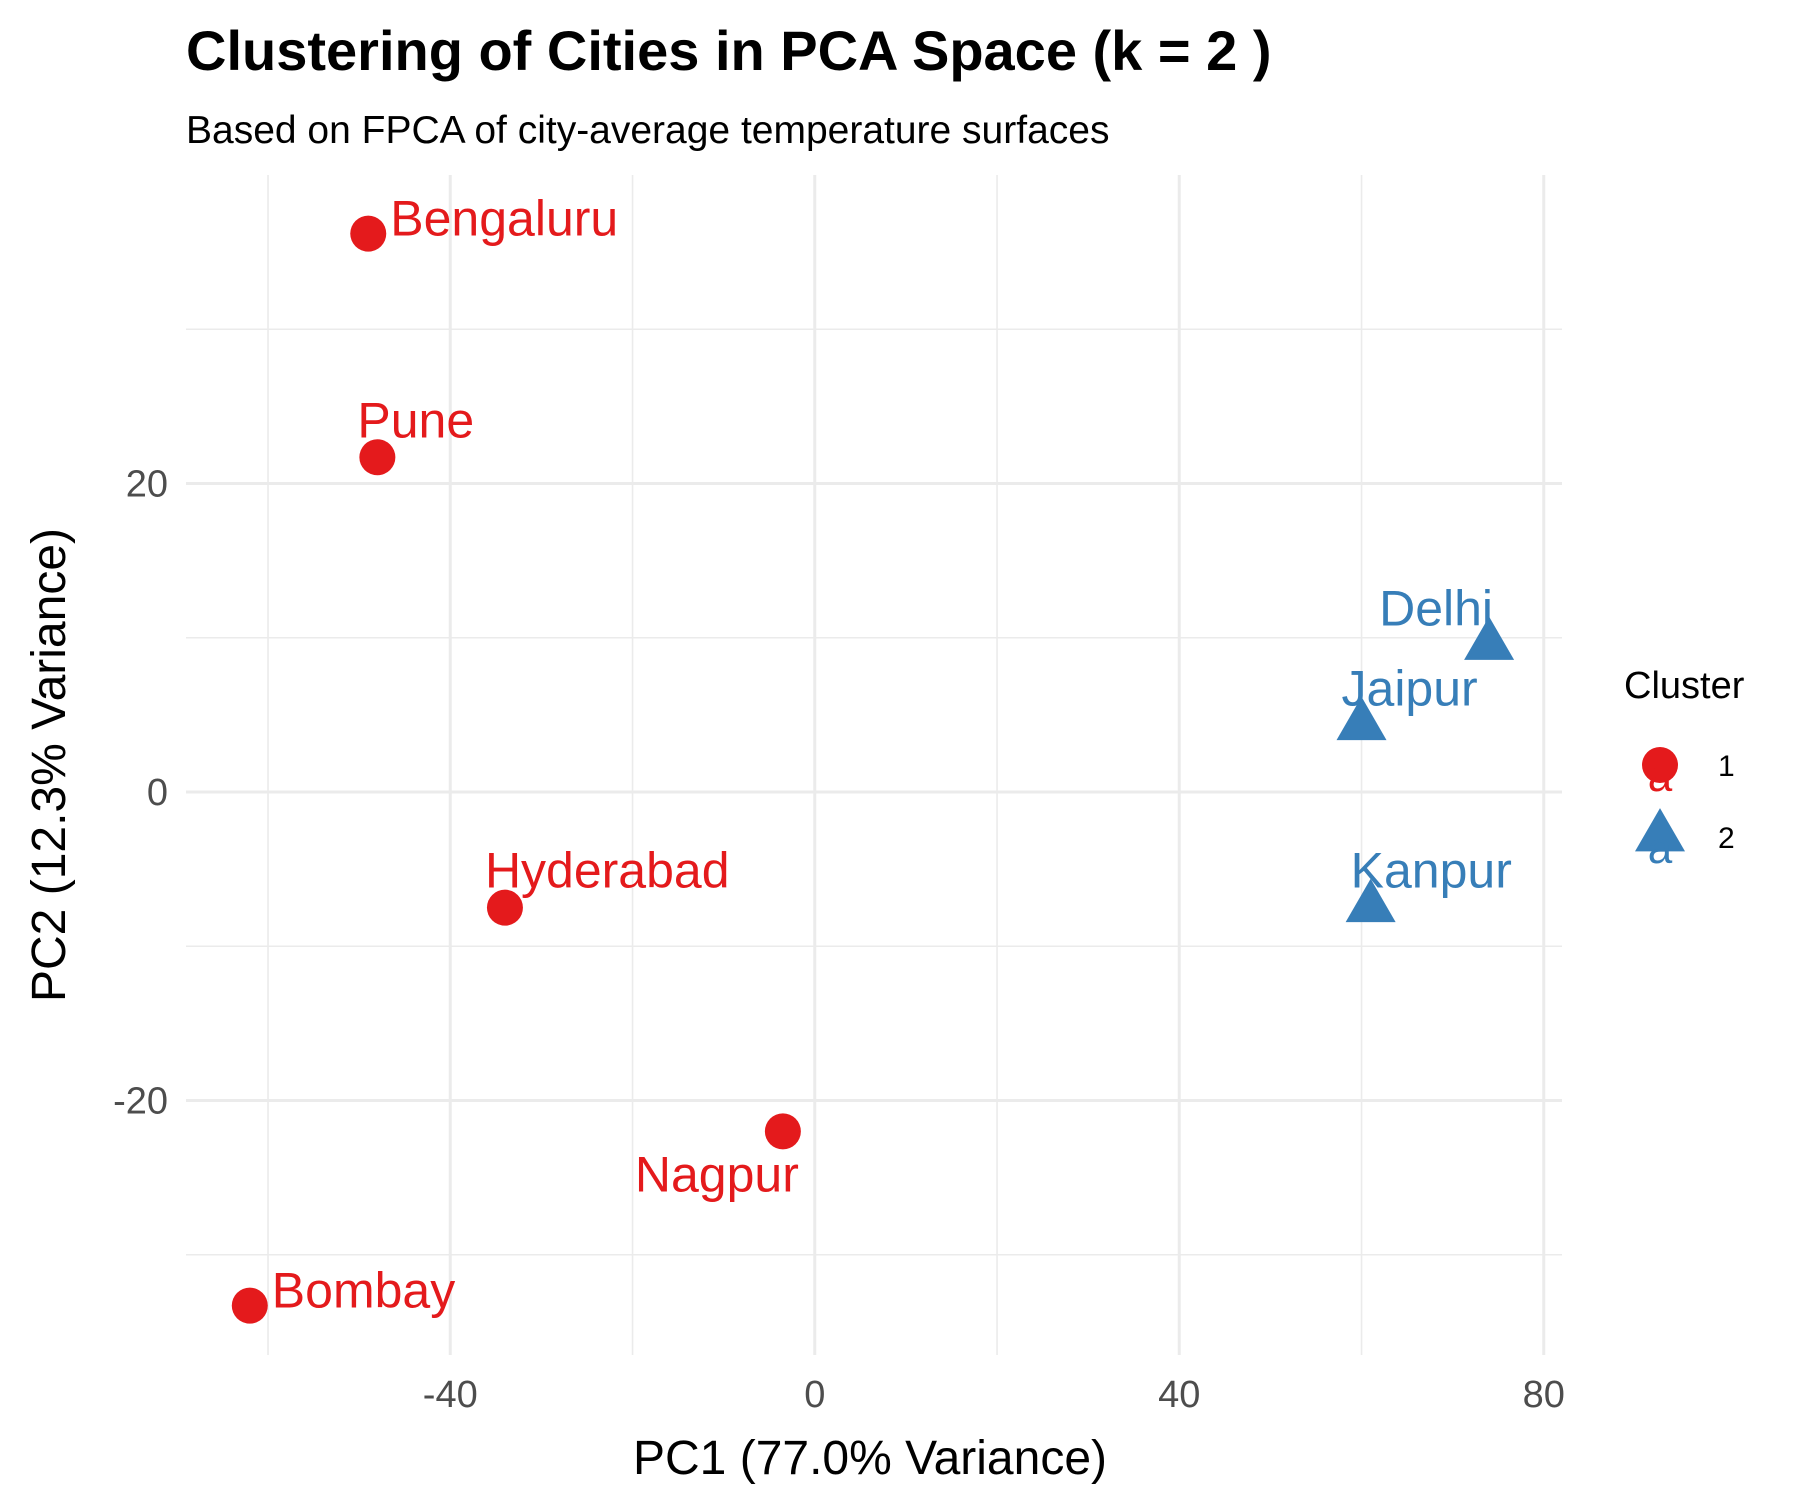 The image size is (1800, 1500). Describe the element at coordinates (814, 1395) in the screenshot. I see `x-tick-label: 0` at that location.